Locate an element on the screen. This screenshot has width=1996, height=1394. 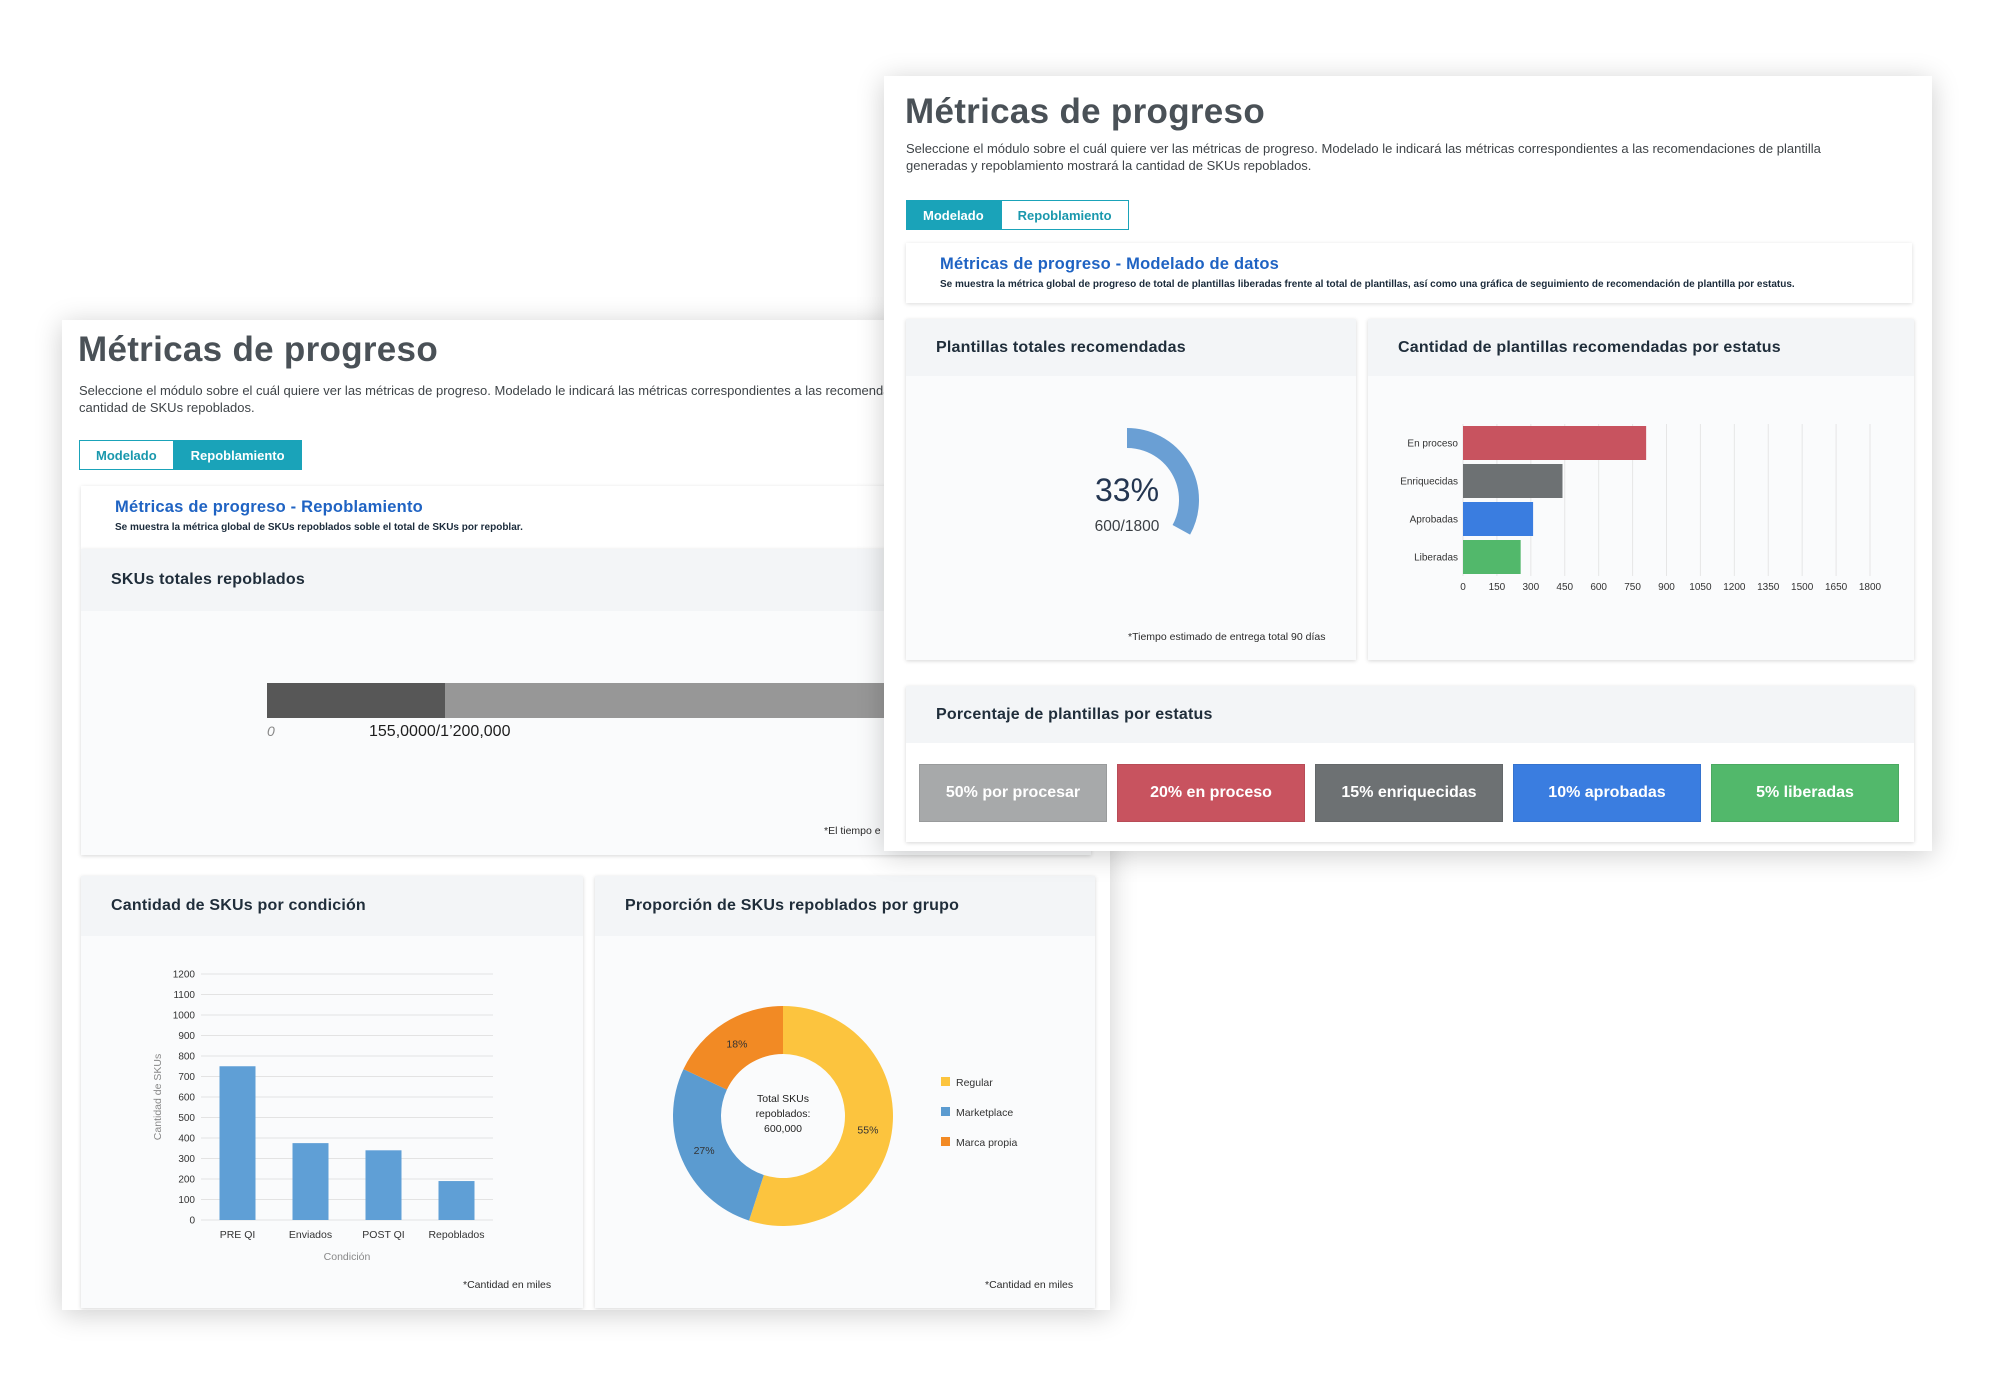
y-tick-label: 400 is located at coordinates (186, 1139).